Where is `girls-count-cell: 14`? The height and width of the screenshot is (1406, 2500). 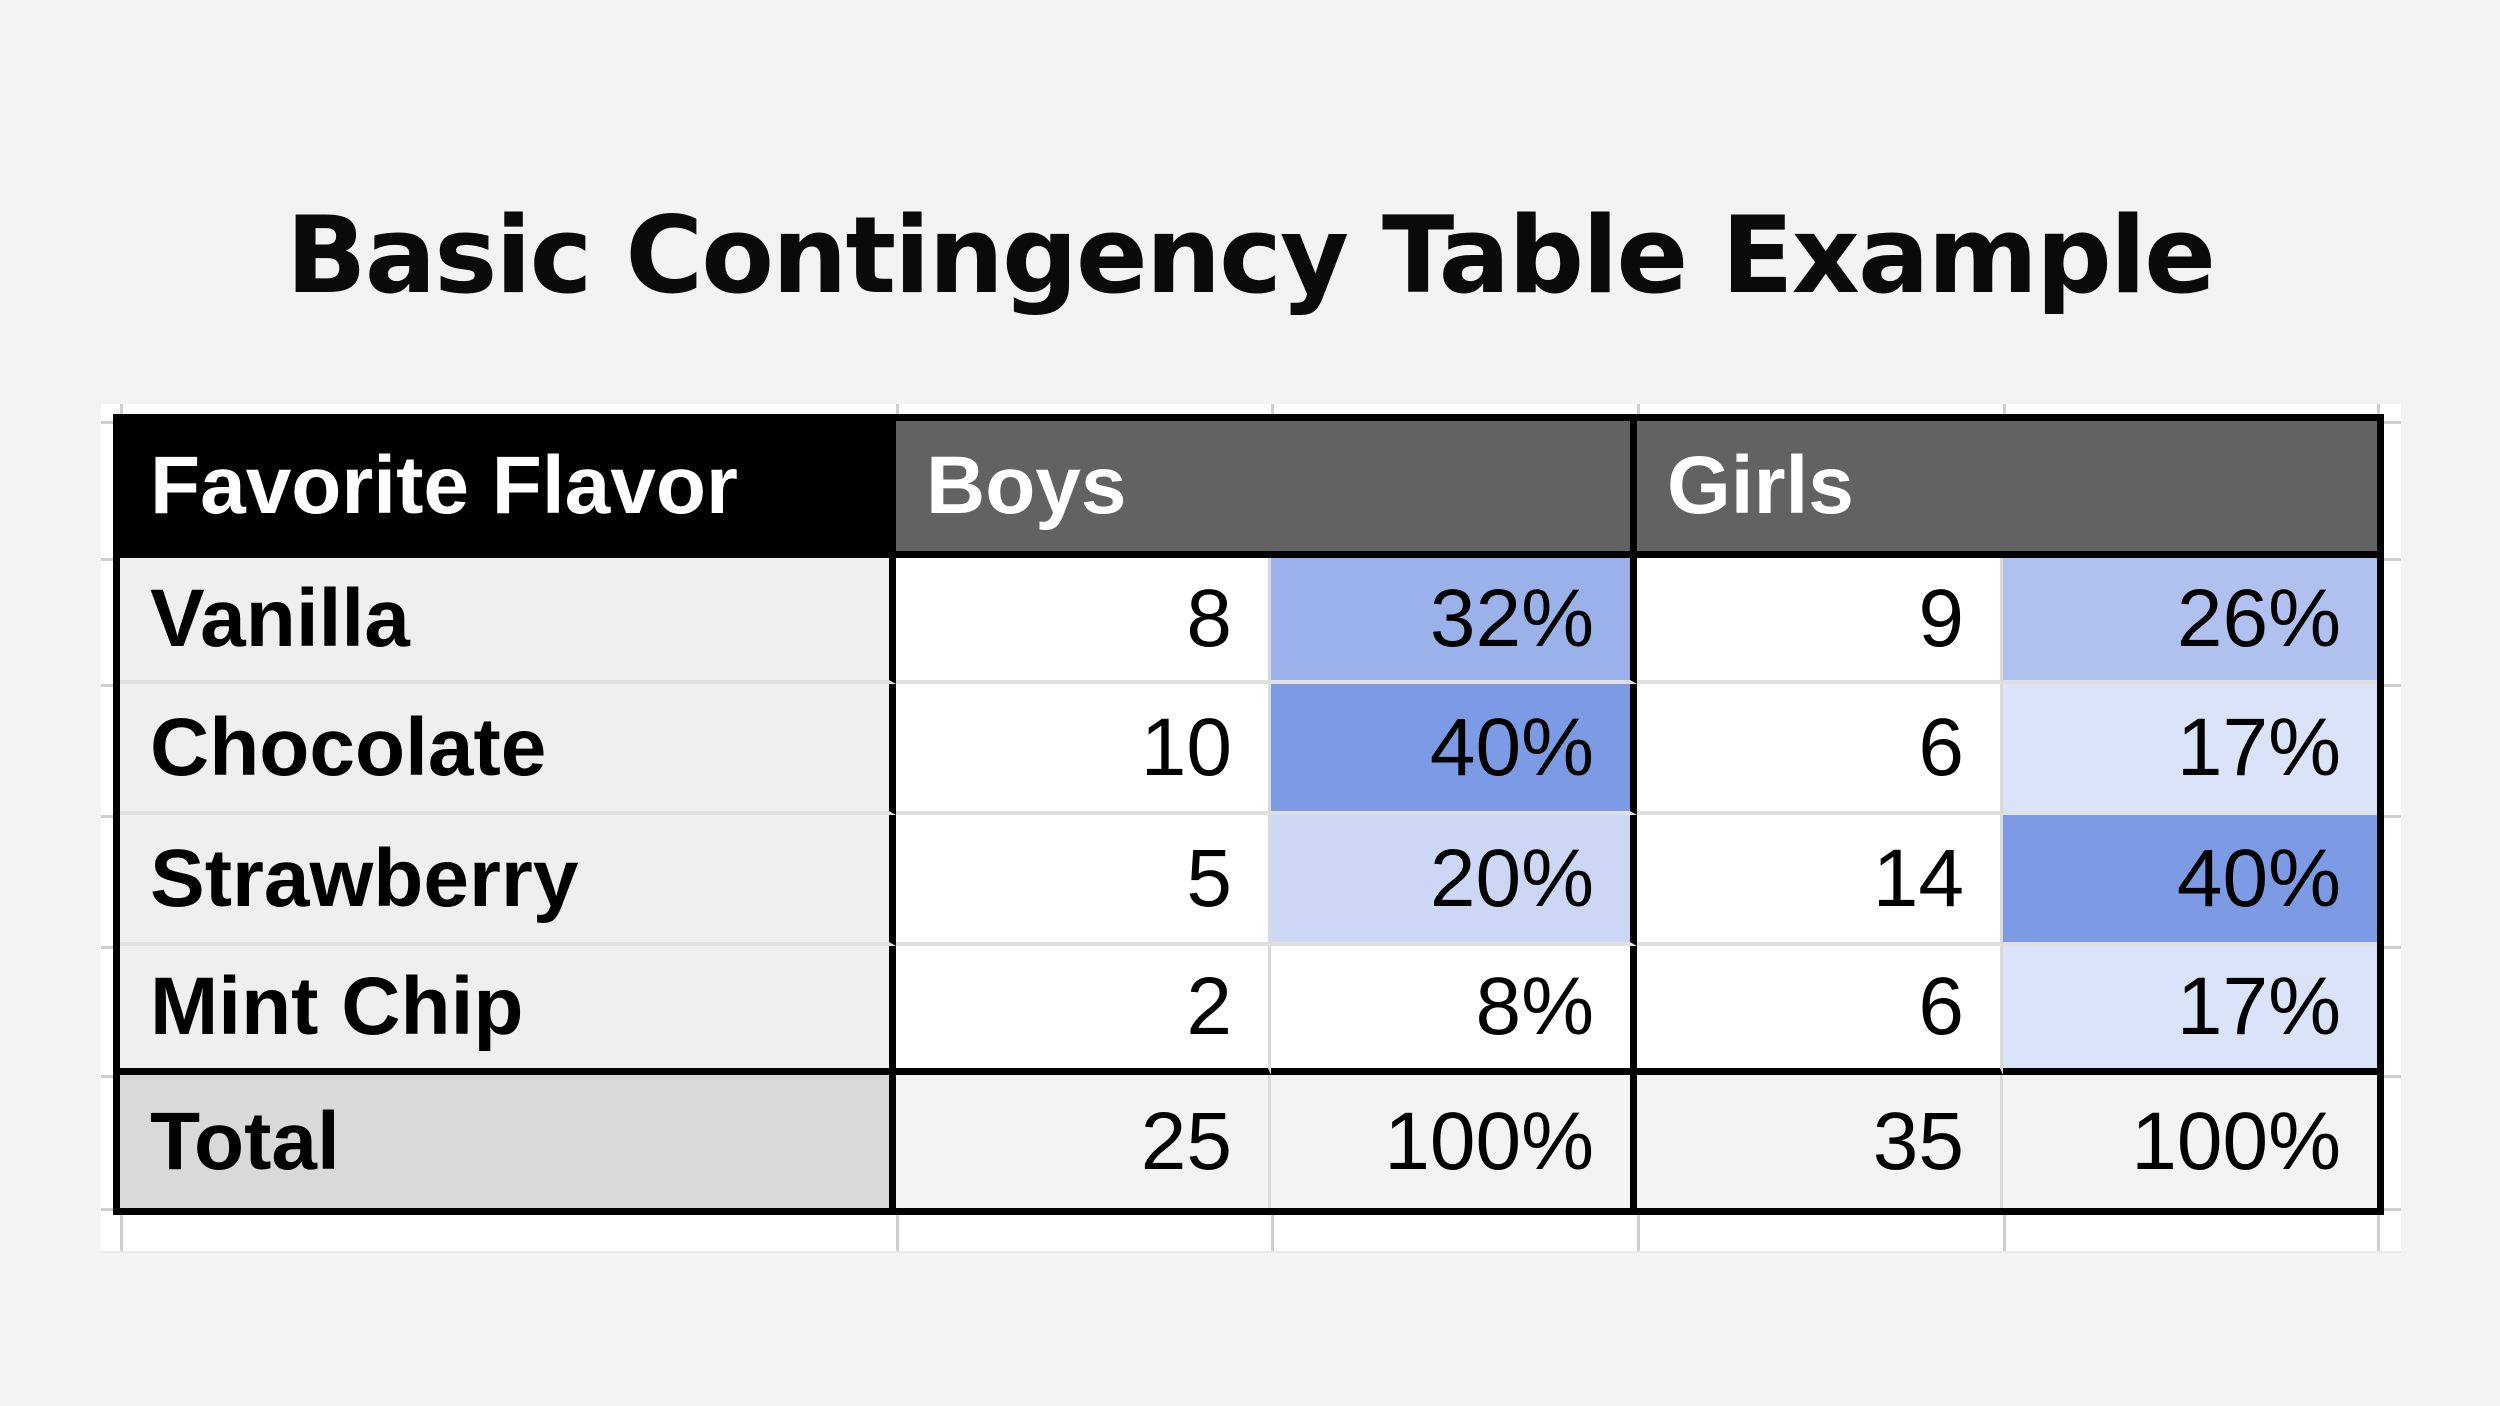
girls-count-cell: 14 is located at coordinates (1820, 880).